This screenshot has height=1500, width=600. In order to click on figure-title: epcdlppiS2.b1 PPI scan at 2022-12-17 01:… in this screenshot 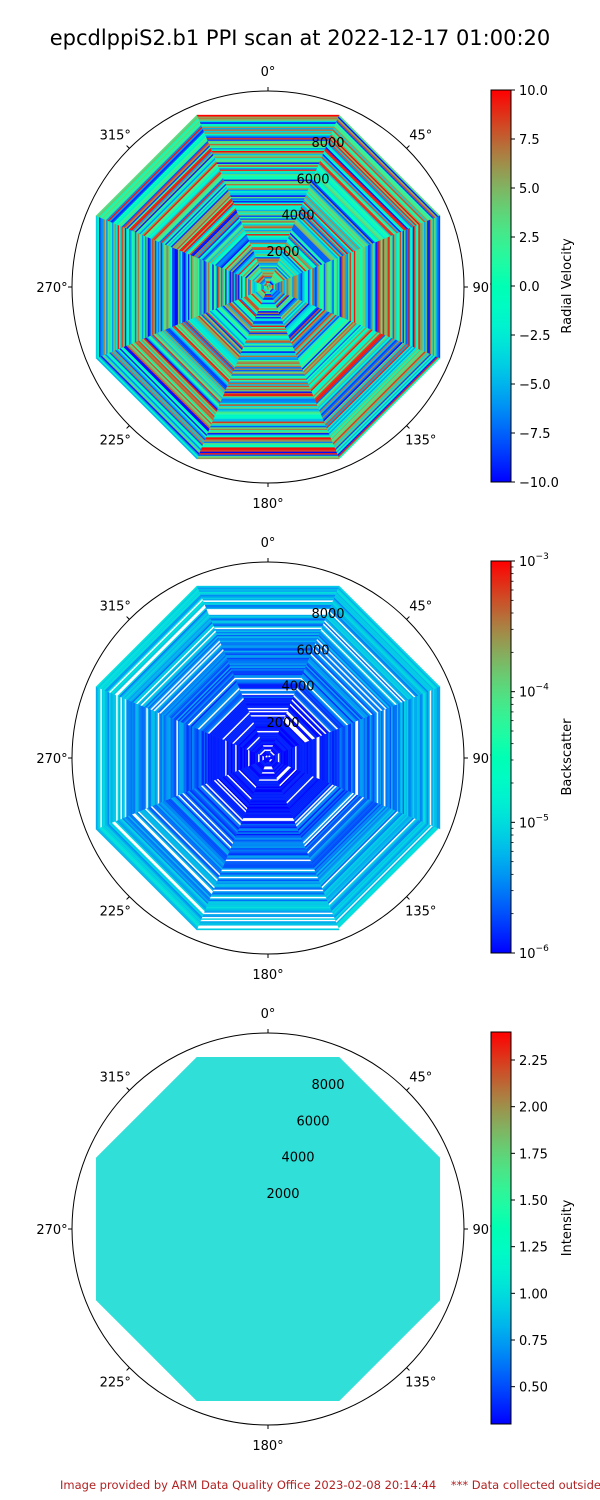, I will do `click(300, 38)`.